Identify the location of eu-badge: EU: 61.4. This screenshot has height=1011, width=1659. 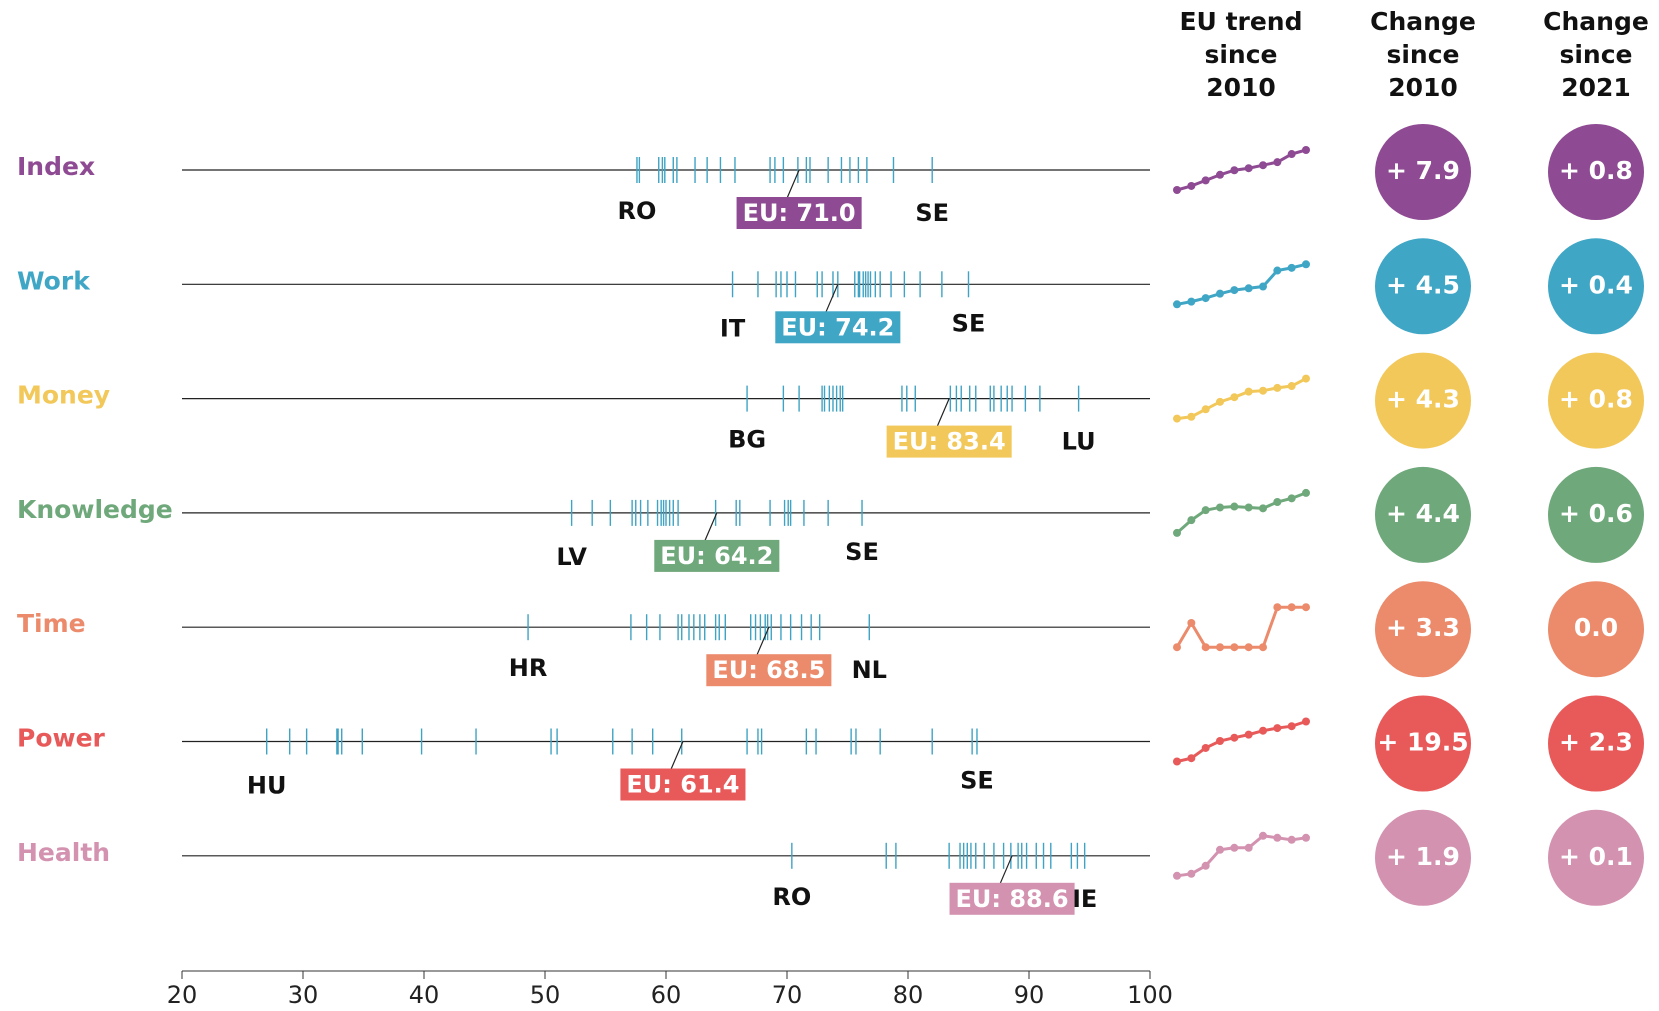
(683, 784).